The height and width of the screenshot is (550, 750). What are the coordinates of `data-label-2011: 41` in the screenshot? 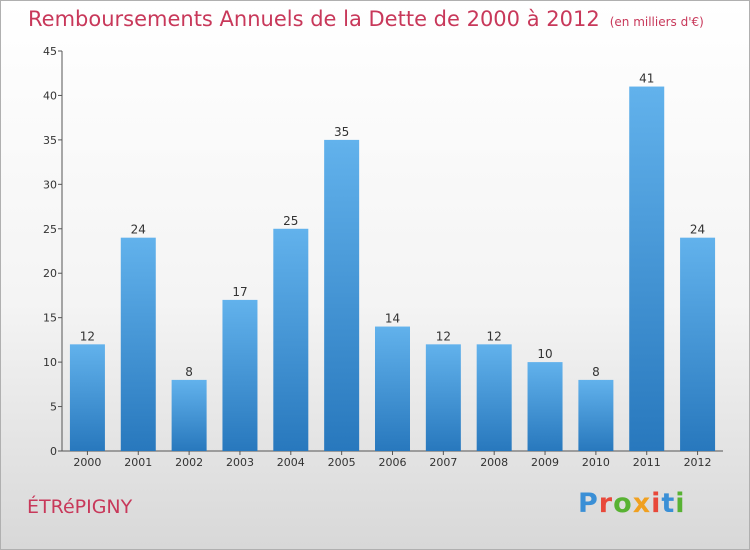 It's located at (646, 79).